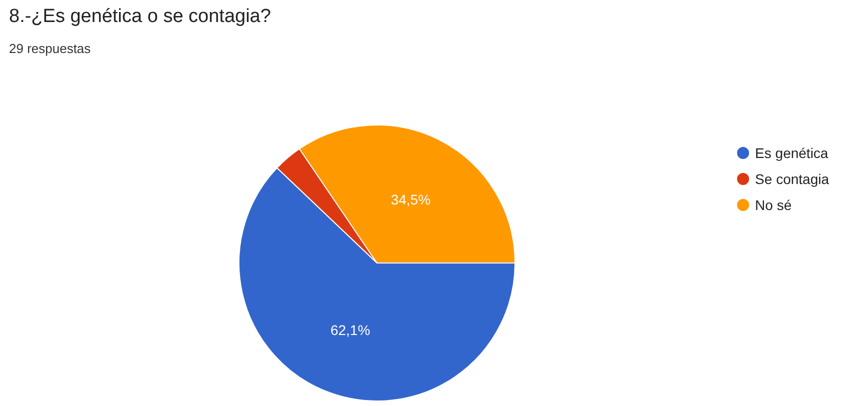 The height and width of the screenshot is (406, 854). What do you see at coordinates (50, 48) in the screenshot?
I see `text: 29 respuestas` at bounding box center [50, 48].